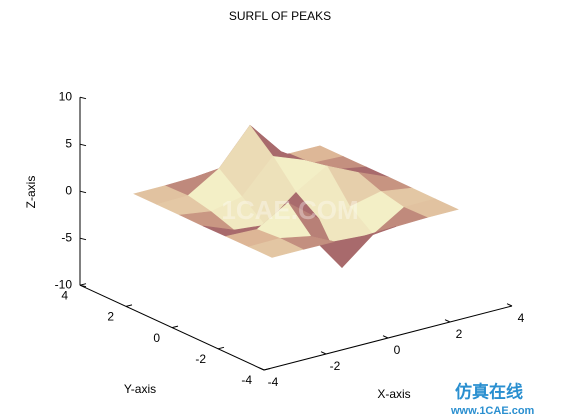  What do you see at coordinates (246, 380) in the screenshot?
I see `y-tick-label: -4` at bounding box center [246, 380].